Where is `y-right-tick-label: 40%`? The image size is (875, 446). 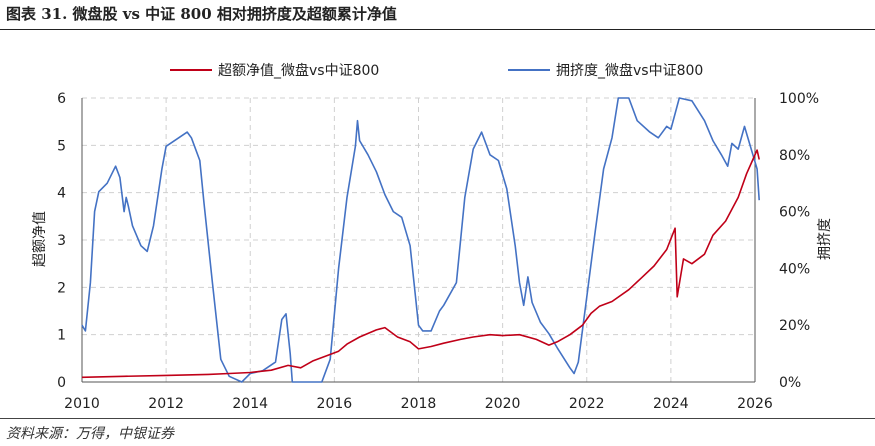
y-right-tick-label: 40% is located at coordinates (794, 269).